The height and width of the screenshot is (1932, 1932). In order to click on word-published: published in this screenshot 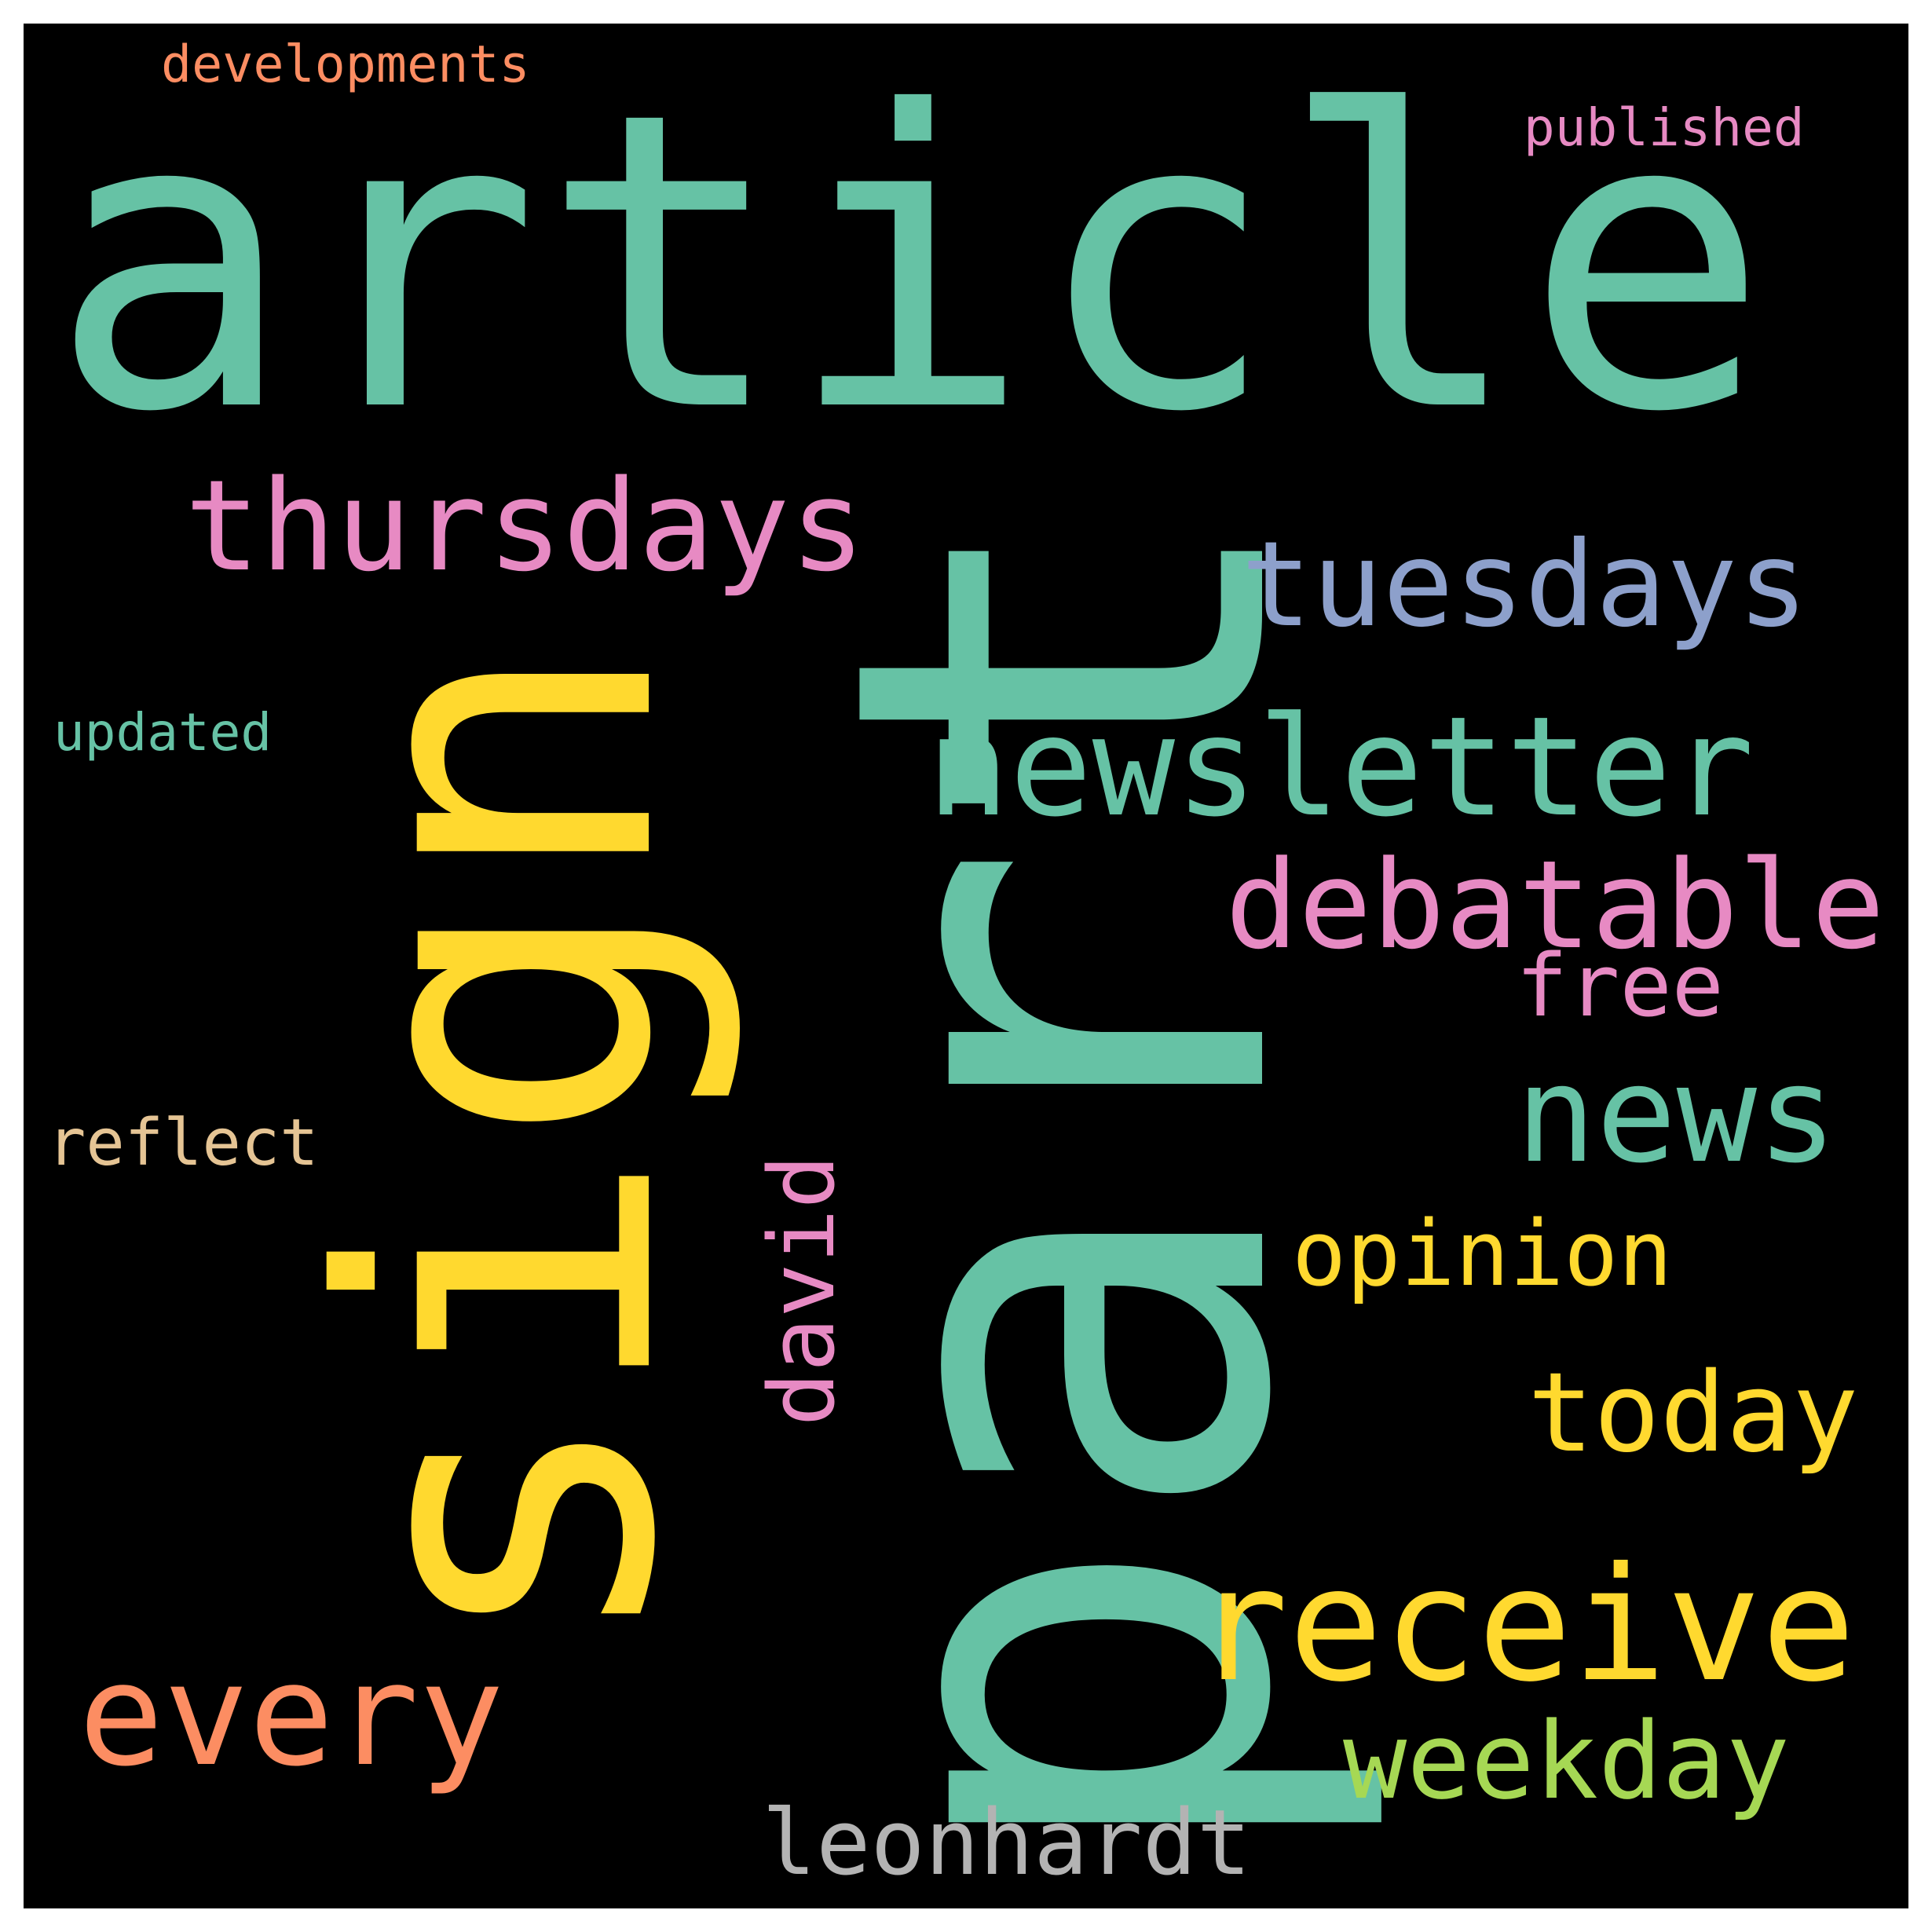, I will do `click(1664, 127)`.